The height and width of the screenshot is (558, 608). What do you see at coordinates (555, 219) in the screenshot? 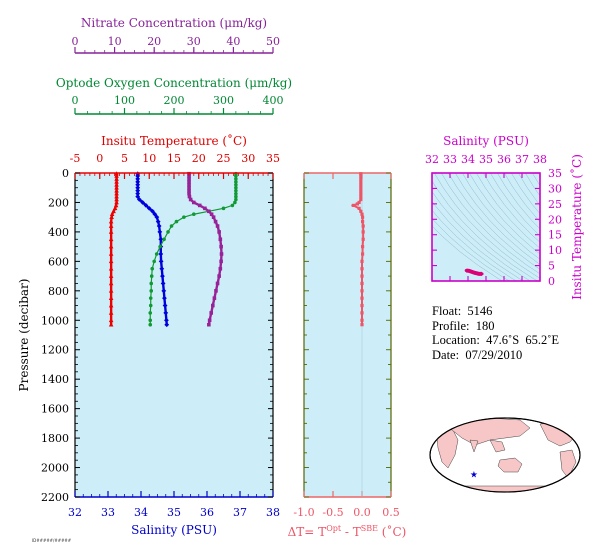
I see `ts-temperature-tick-label: 20` at bounding box center [555, 219].